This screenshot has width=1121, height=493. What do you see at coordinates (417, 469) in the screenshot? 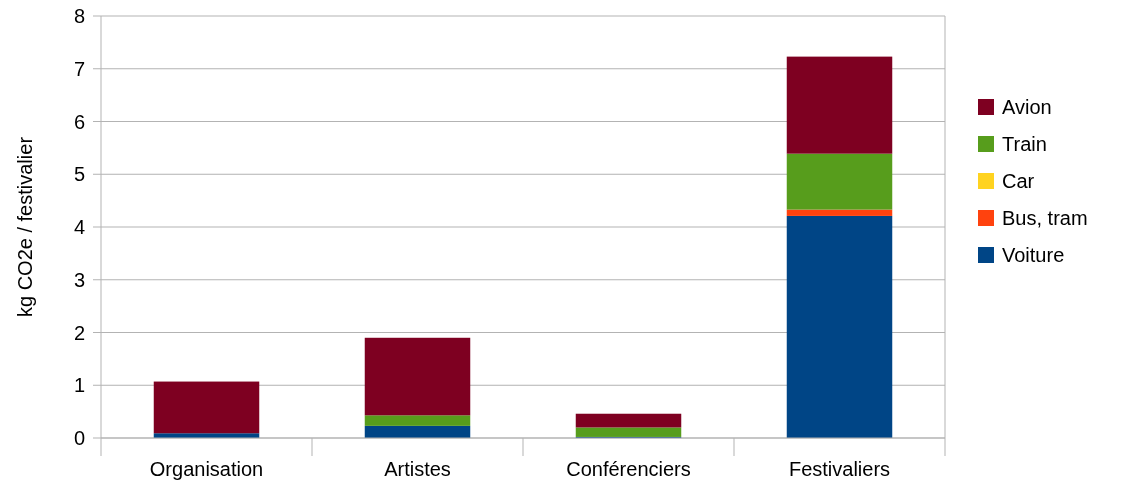
I see `x-tick-label: Artistes` at bounding box center [417, 469].